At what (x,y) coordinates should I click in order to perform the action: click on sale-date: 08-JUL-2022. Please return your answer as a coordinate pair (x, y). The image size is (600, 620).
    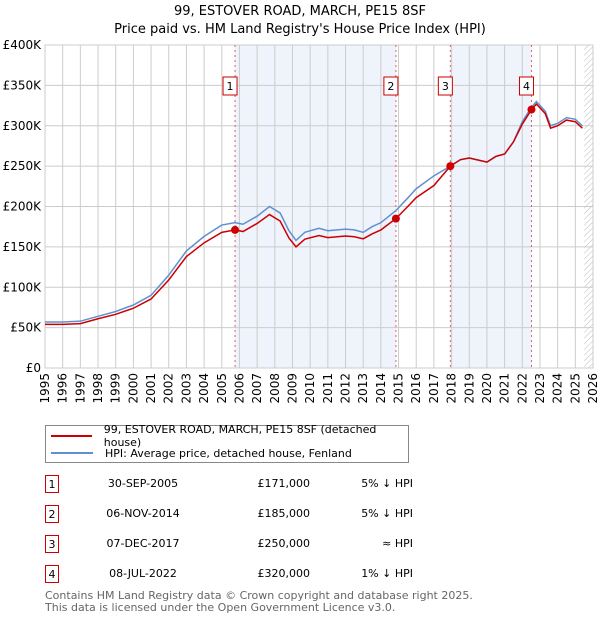
    Looking at the image, I should click on (143, 573).